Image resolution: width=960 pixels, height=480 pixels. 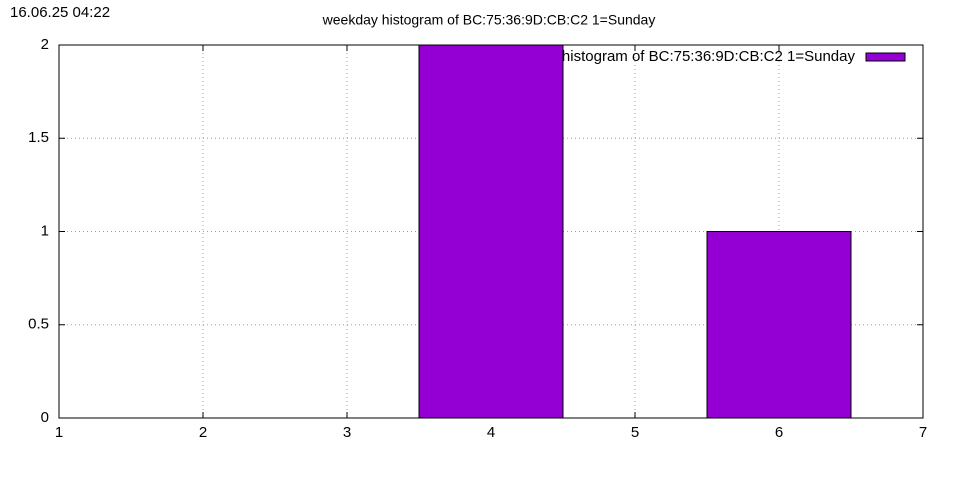 What do you see at coordinates (45, 230) in the screenshot?
I see `y-tick-label: 1` at bounding box center [45, 230].